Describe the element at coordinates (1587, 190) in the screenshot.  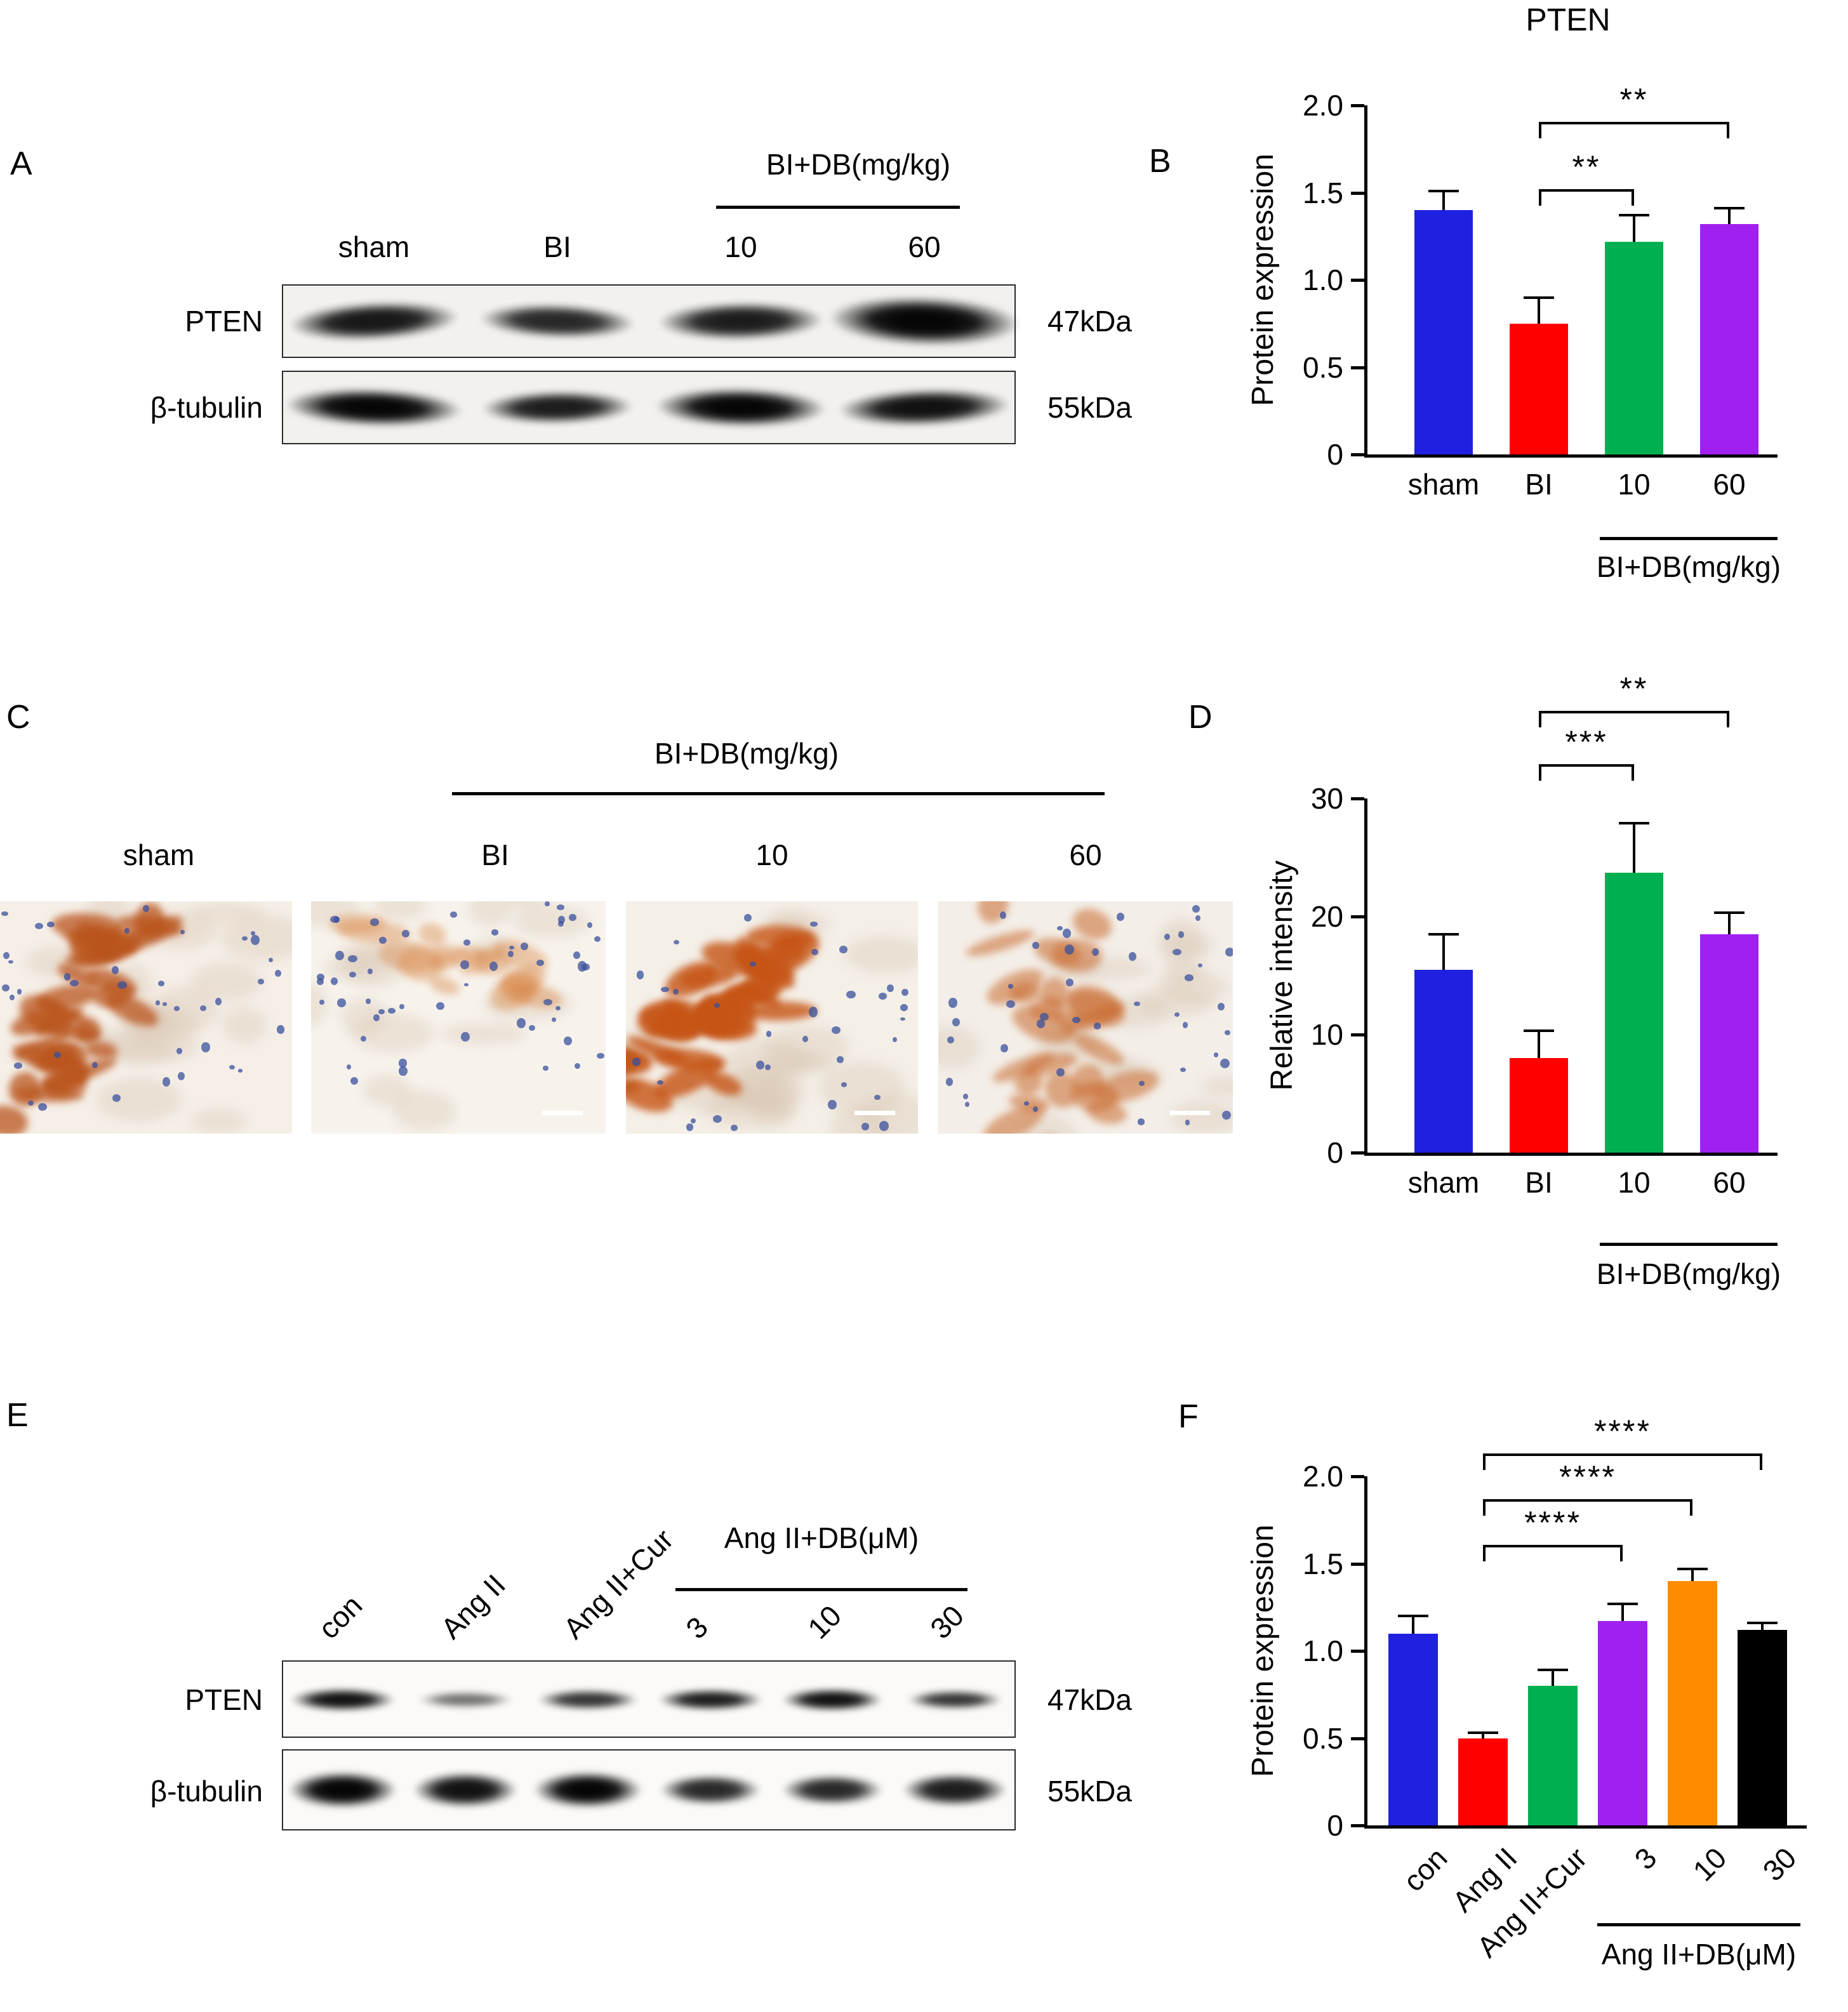
I see `sig-line` at that location.